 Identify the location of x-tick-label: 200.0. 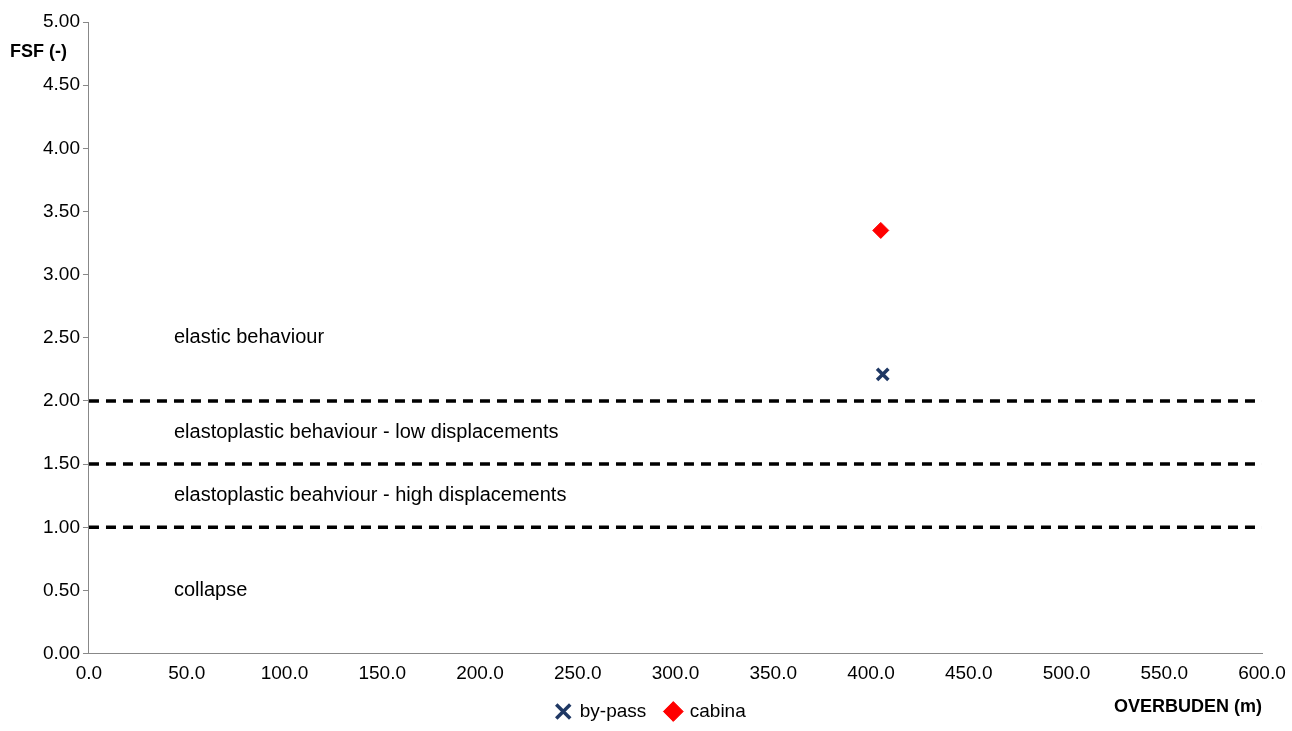
(480, 673).